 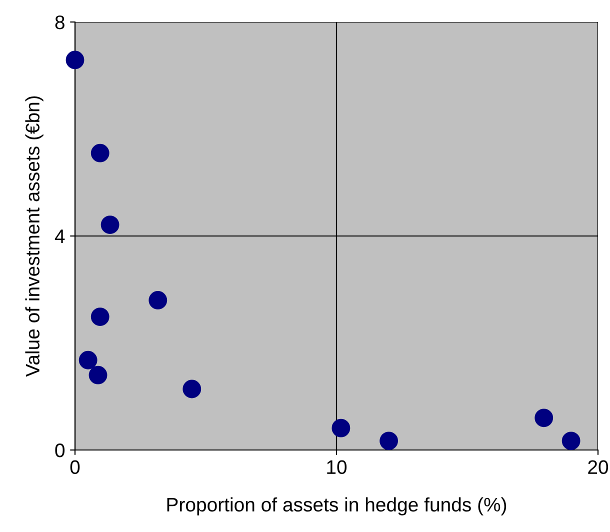 I want to click on x-tick-label: 20, so click(x=598, y=467).